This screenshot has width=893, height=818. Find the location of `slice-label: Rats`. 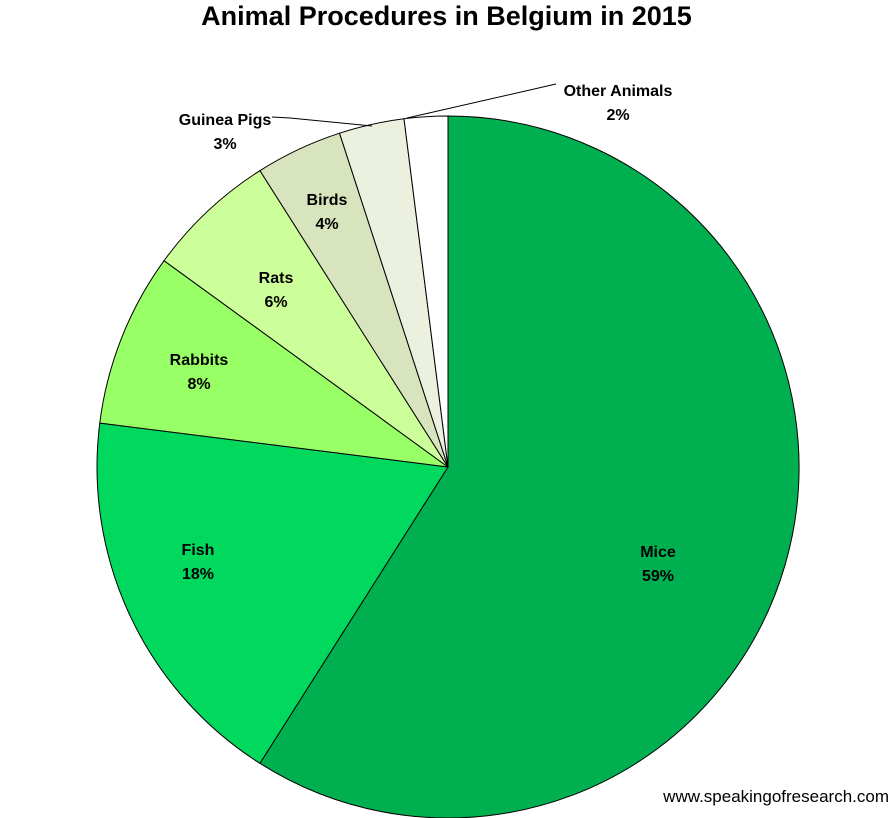

slice-label: Rats is located at coordinates (276, 278).